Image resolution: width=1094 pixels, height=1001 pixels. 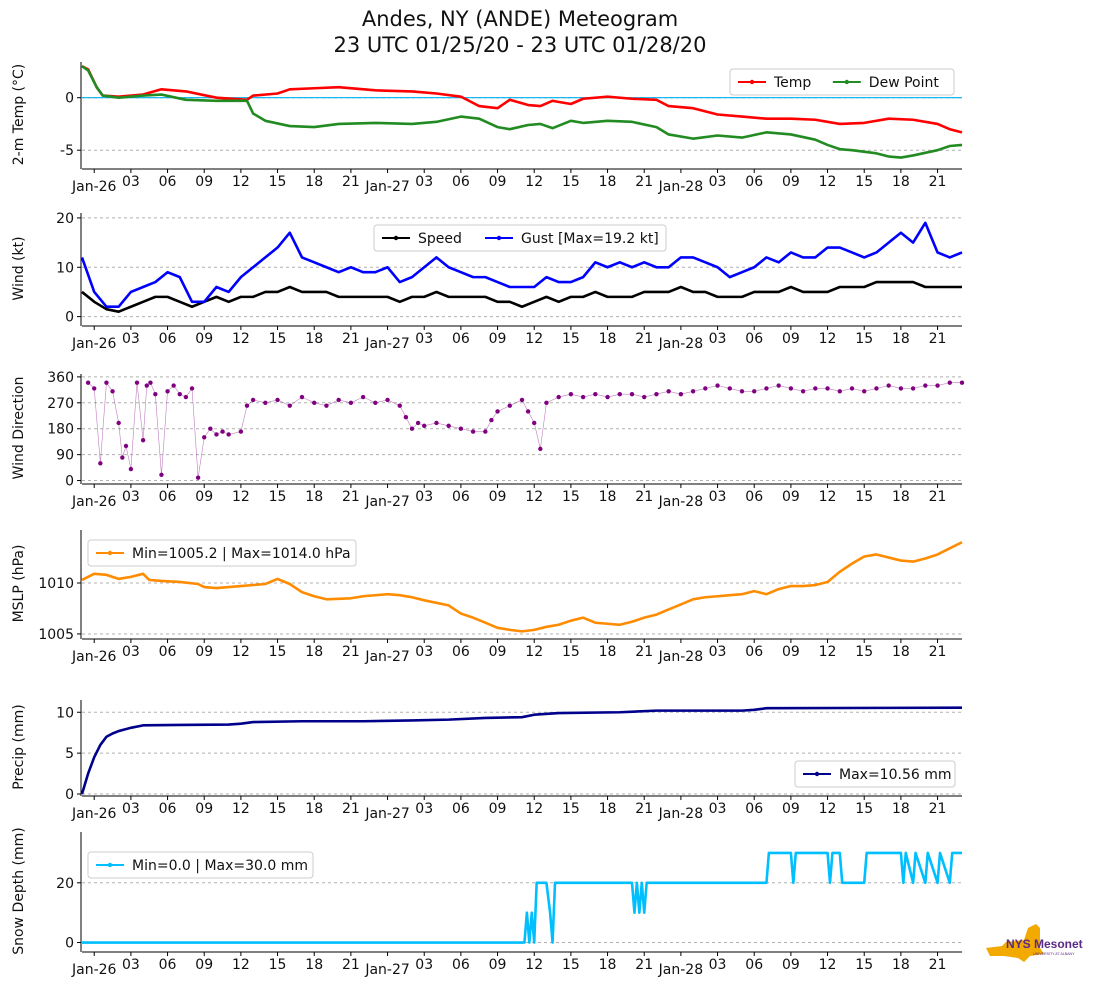 I want to click on chart-title-line-2: 23 UTC 01/25/20 - 23 UTC 01/28/20, so click(x=520, y=45).